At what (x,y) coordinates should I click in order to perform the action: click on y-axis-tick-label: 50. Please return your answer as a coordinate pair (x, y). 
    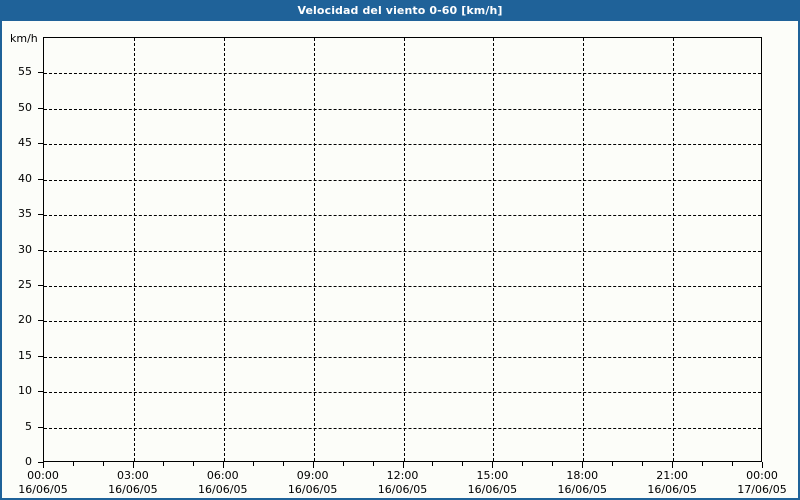
    Looking at the image, I should click on (25, 107).